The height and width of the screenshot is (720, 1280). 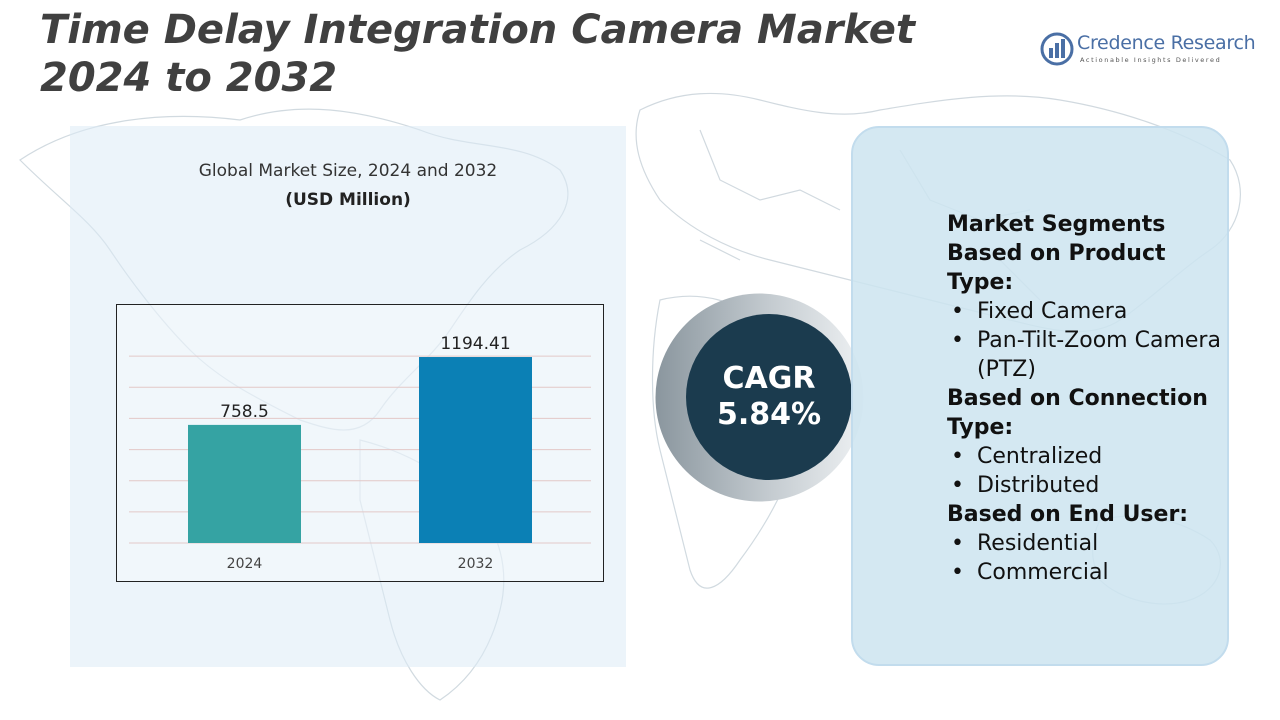 What do you see at coordinates (1166, 43) in the screenshot?
I see `logo-name: Credence Research` at bounding box center [1166, 43].